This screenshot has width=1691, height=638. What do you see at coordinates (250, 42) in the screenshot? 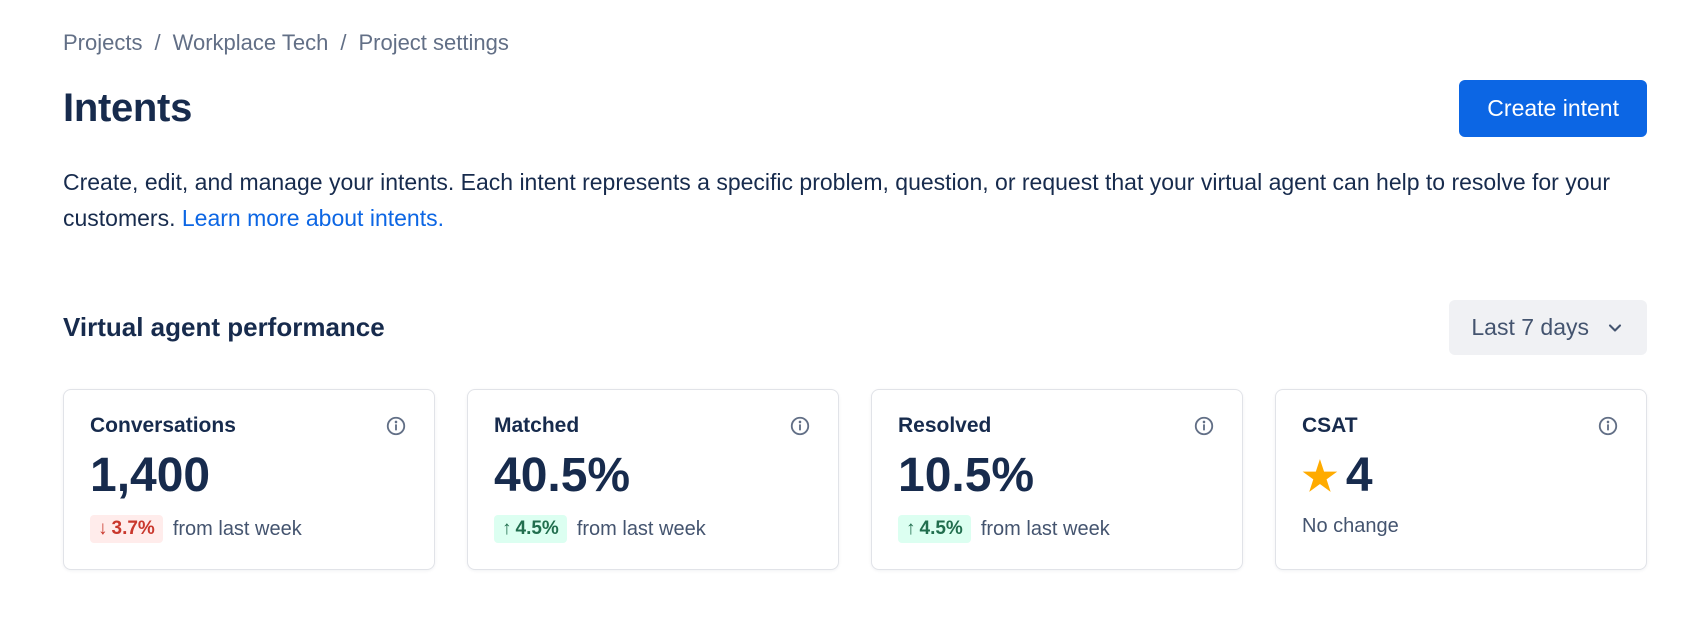
I see `breadcrumb-workplace-tech: Workplace Tech` at bounding box center [250, 42].